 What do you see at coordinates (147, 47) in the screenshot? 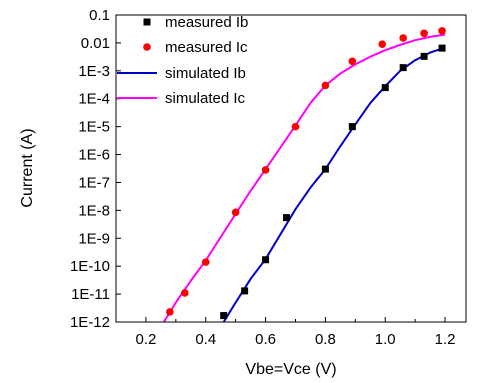
I see `legend-circle-swatch` at bounding box center [147, 47].